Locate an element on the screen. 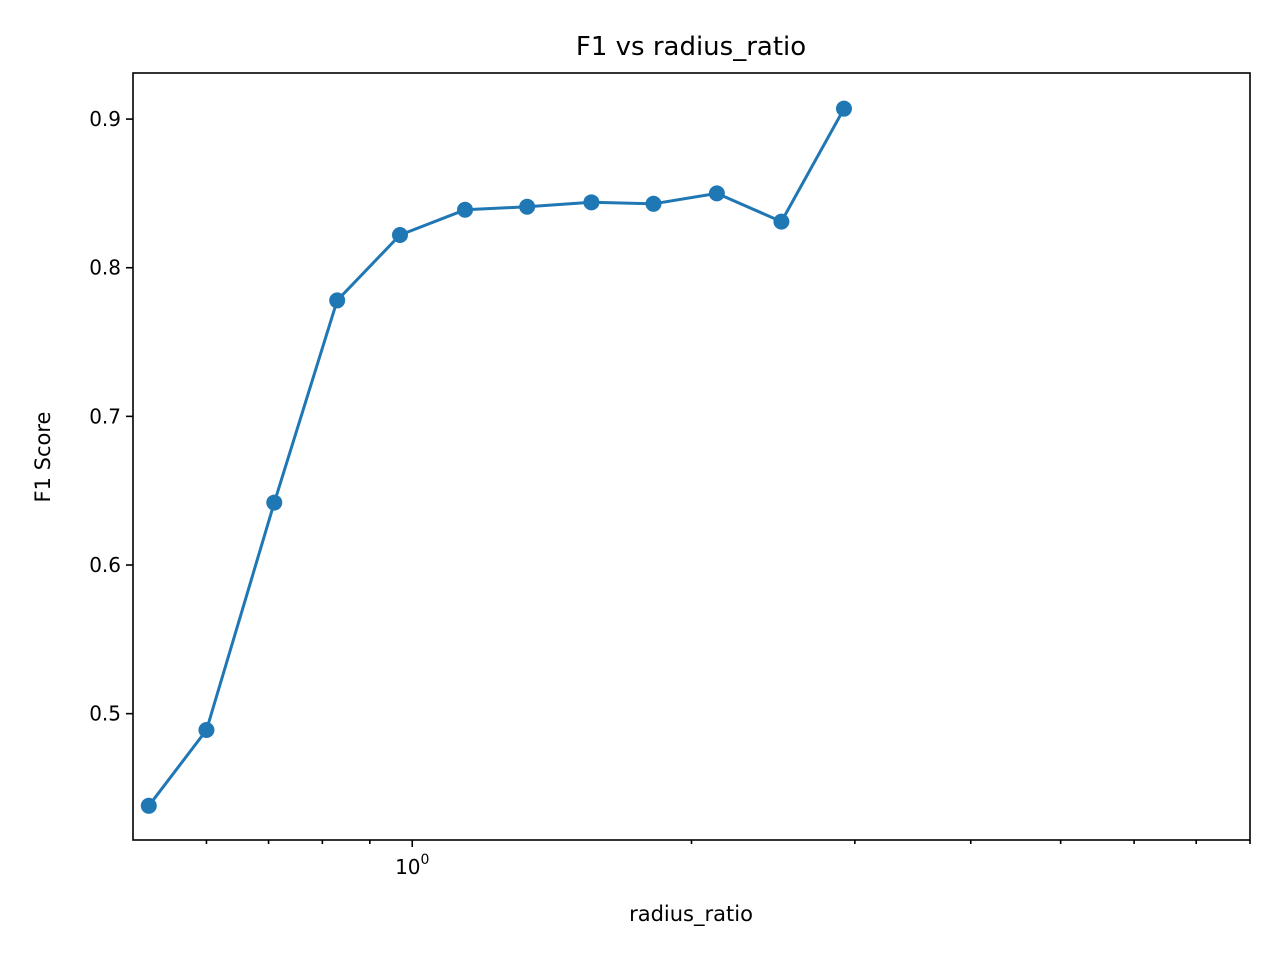  y-tick-label-4: 0.9 is located at coordinates (105, 119).